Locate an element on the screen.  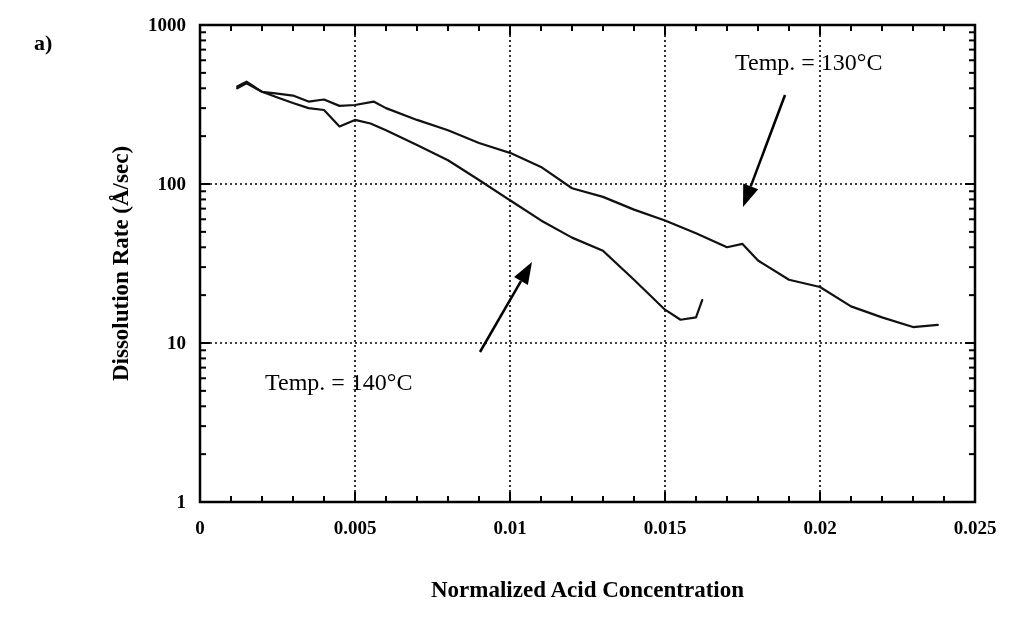
x-tick-label: 0.02 is located at coordinates (820, 527).